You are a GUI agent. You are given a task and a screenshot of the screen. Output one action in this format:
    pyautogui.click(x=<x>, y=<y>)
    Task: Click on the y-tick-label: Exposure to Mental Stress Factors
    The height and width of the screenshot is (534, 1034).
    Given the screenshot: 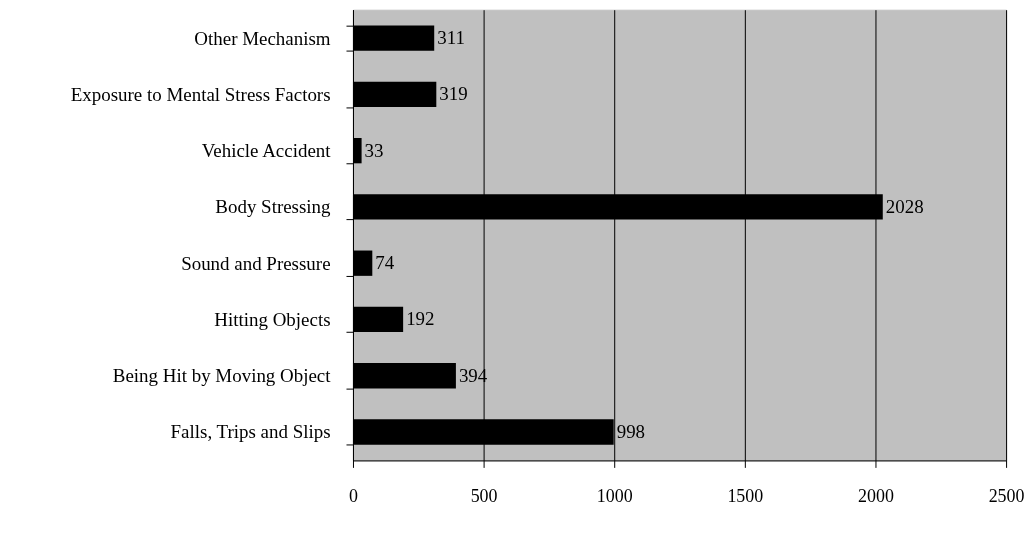 What is the action you would take?
    pyautogui.click(x=200, y=94)
    